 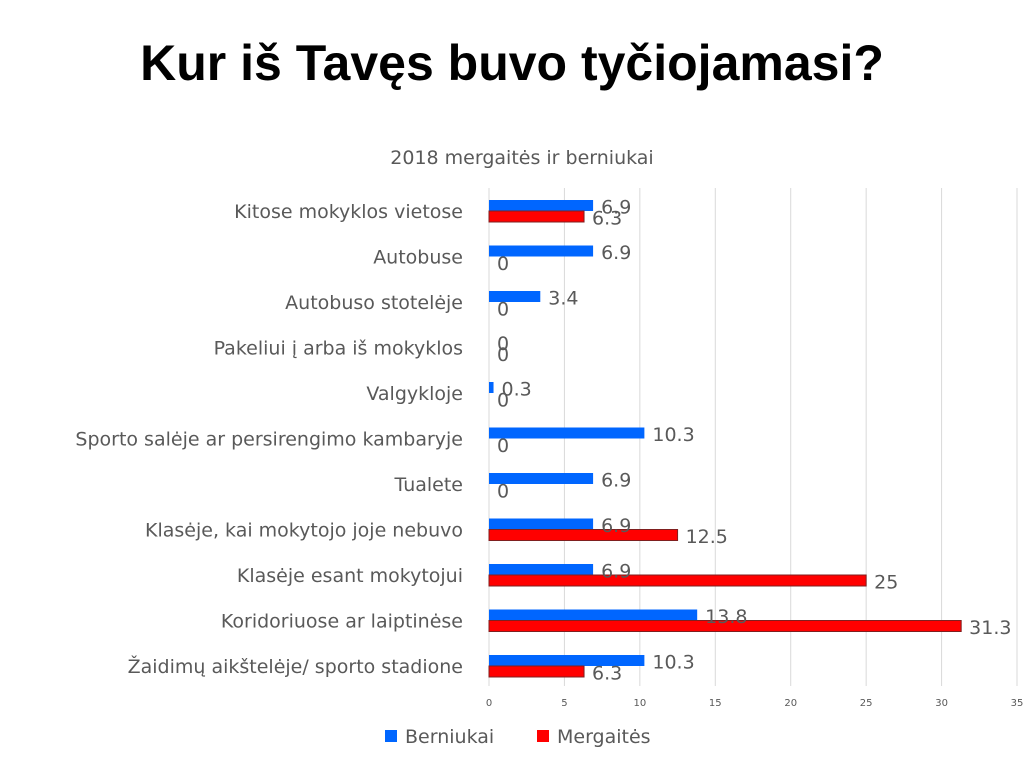 What do you see at coordinates (639, 703) in the screenshot?
I see `x-tick-label: 10` at bounding box center [639, 703].